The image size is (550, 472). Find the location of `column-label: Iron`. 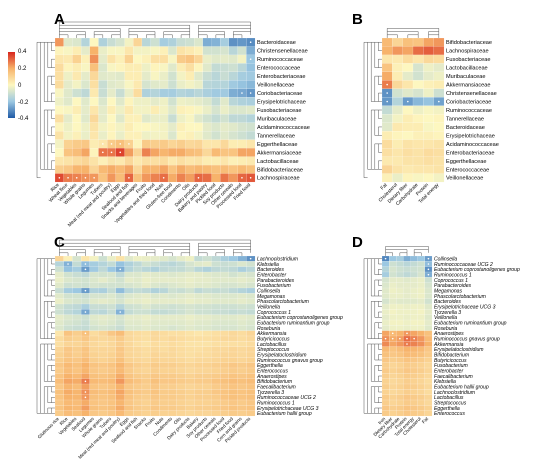

column-label: Iron is located at coordinates (381, 420).